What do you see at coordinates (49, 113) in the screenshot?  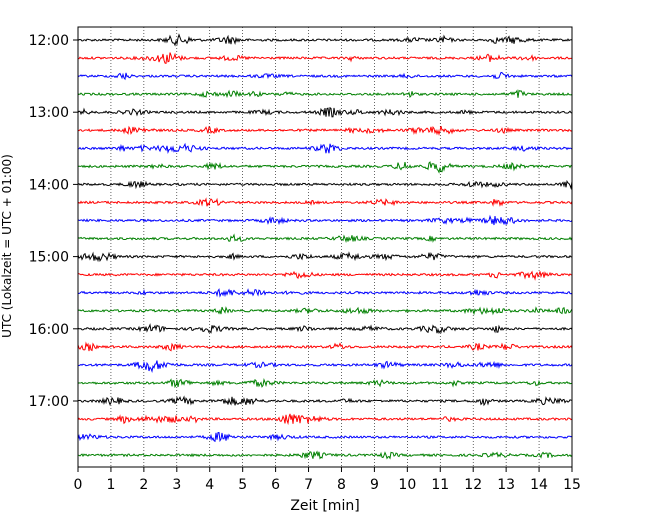 I see `y-tick-label: 13:00` at bounding box center [49, 113].